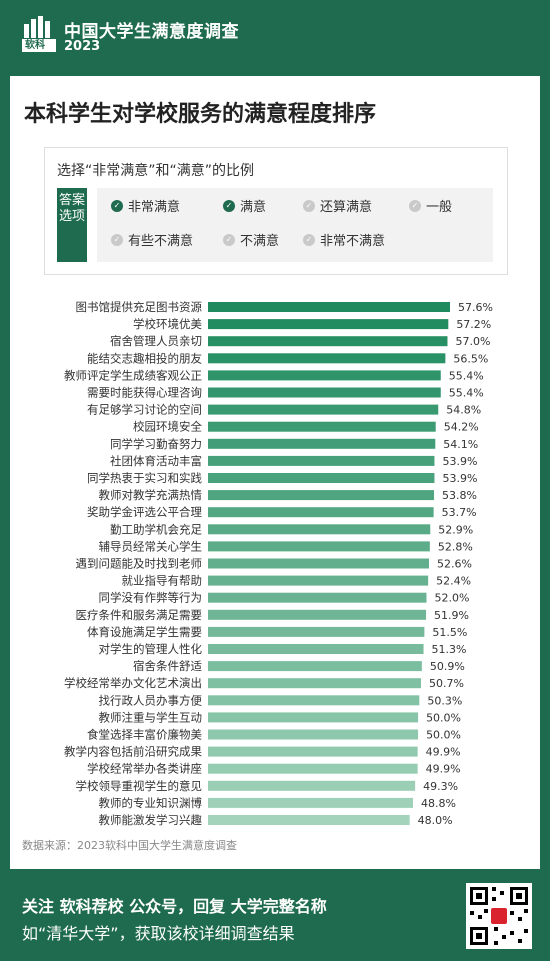 Image resolution: width=550 pixels, height=961 pixels. Describe the element at coordinates (156, 529) in the screenshot. I see `category-label: 勤工助学机会充足` at that location.